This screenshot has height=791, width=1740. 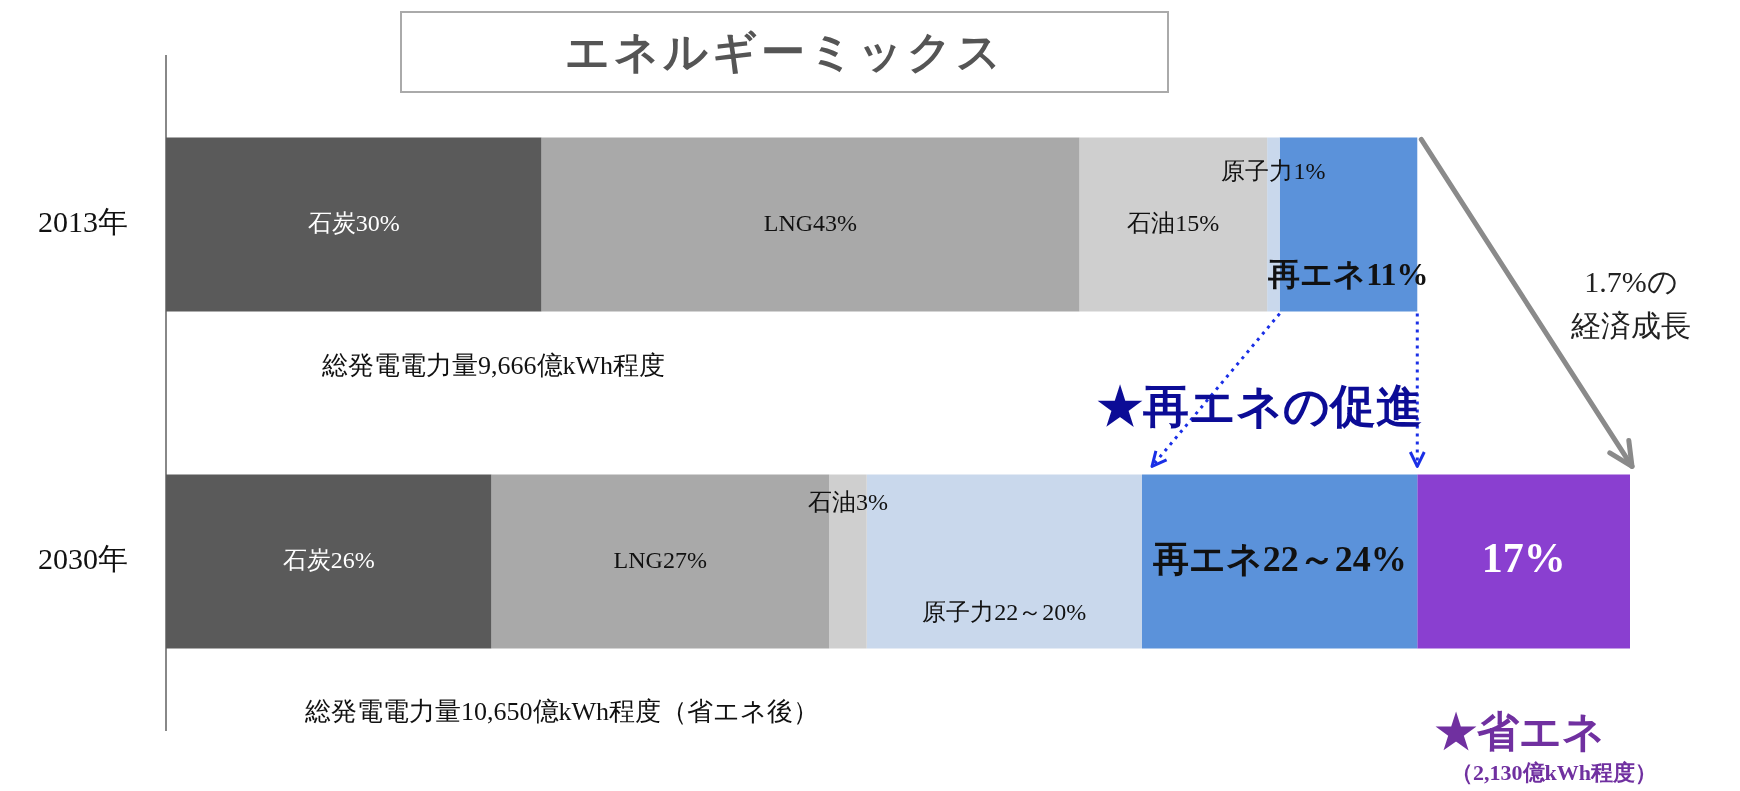 What do you see at coordinates (1554, 773) in the screenshot?
I see `text: （2,130億kWh程度）` at bounding box center [1554, 773].